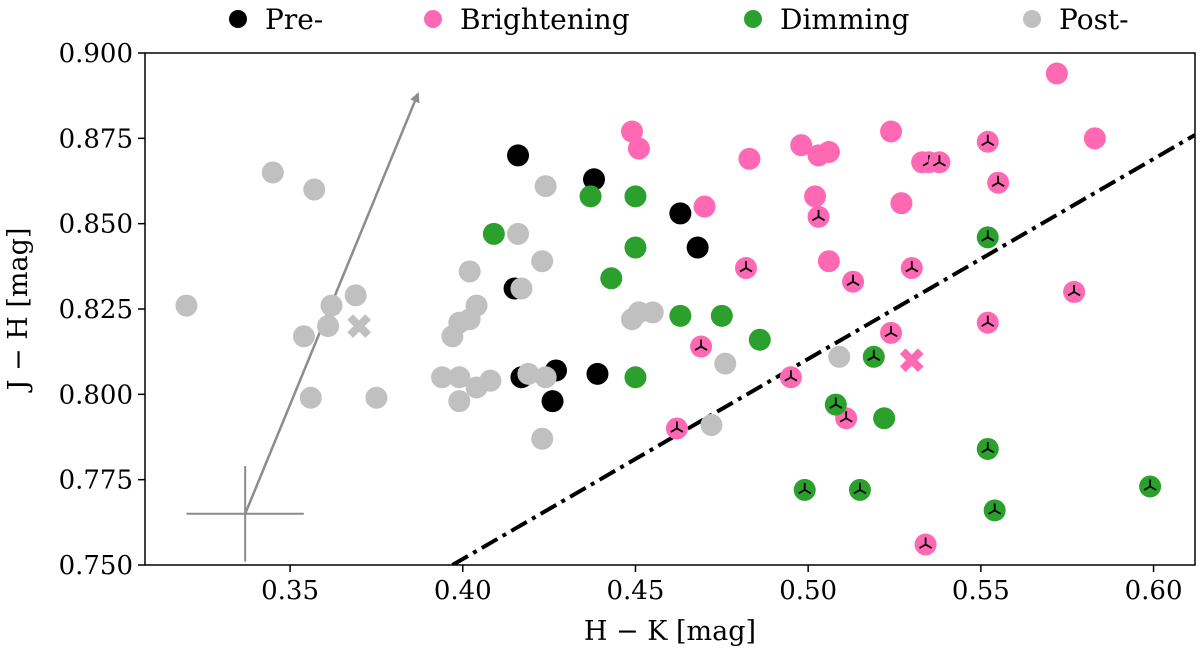 The image size is (1200, 650). Describe the element at coordinates (844, 19) in the screenshot. I see `legend-label-dim: Dimming` at that location.